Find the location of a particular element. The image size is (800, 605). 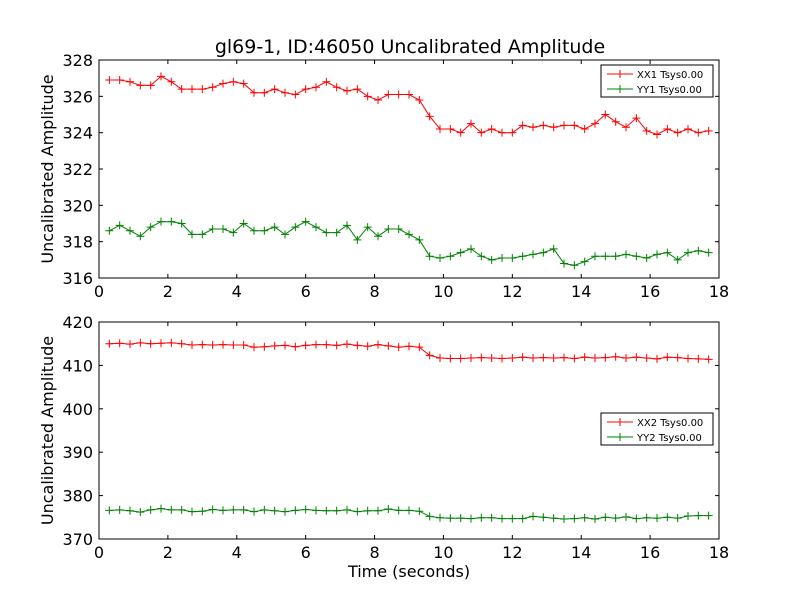

chart1-x-tick-label: 2 is located at coordinates (168, 291).